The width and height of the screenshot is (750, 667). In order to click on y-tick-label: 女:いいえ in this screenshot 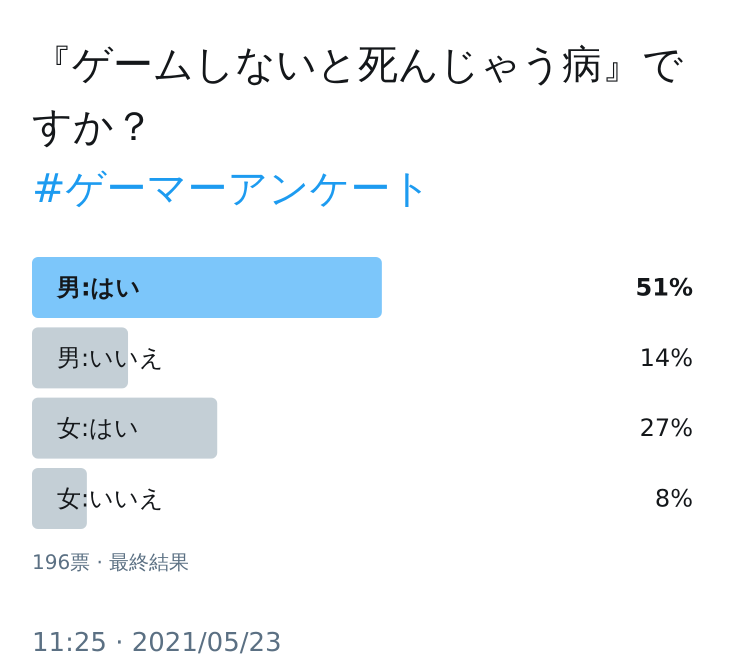, I will do `click(110, 498)`.